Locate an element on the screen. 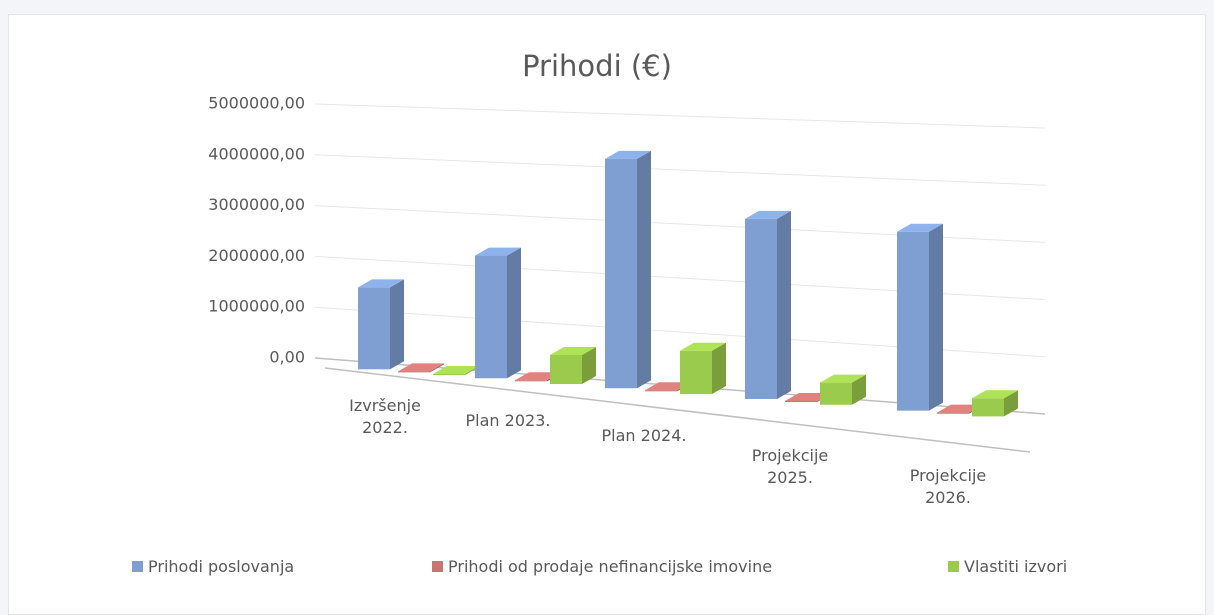  legend-label: Vlastiti izvori is located at coordinates (1016, 566).